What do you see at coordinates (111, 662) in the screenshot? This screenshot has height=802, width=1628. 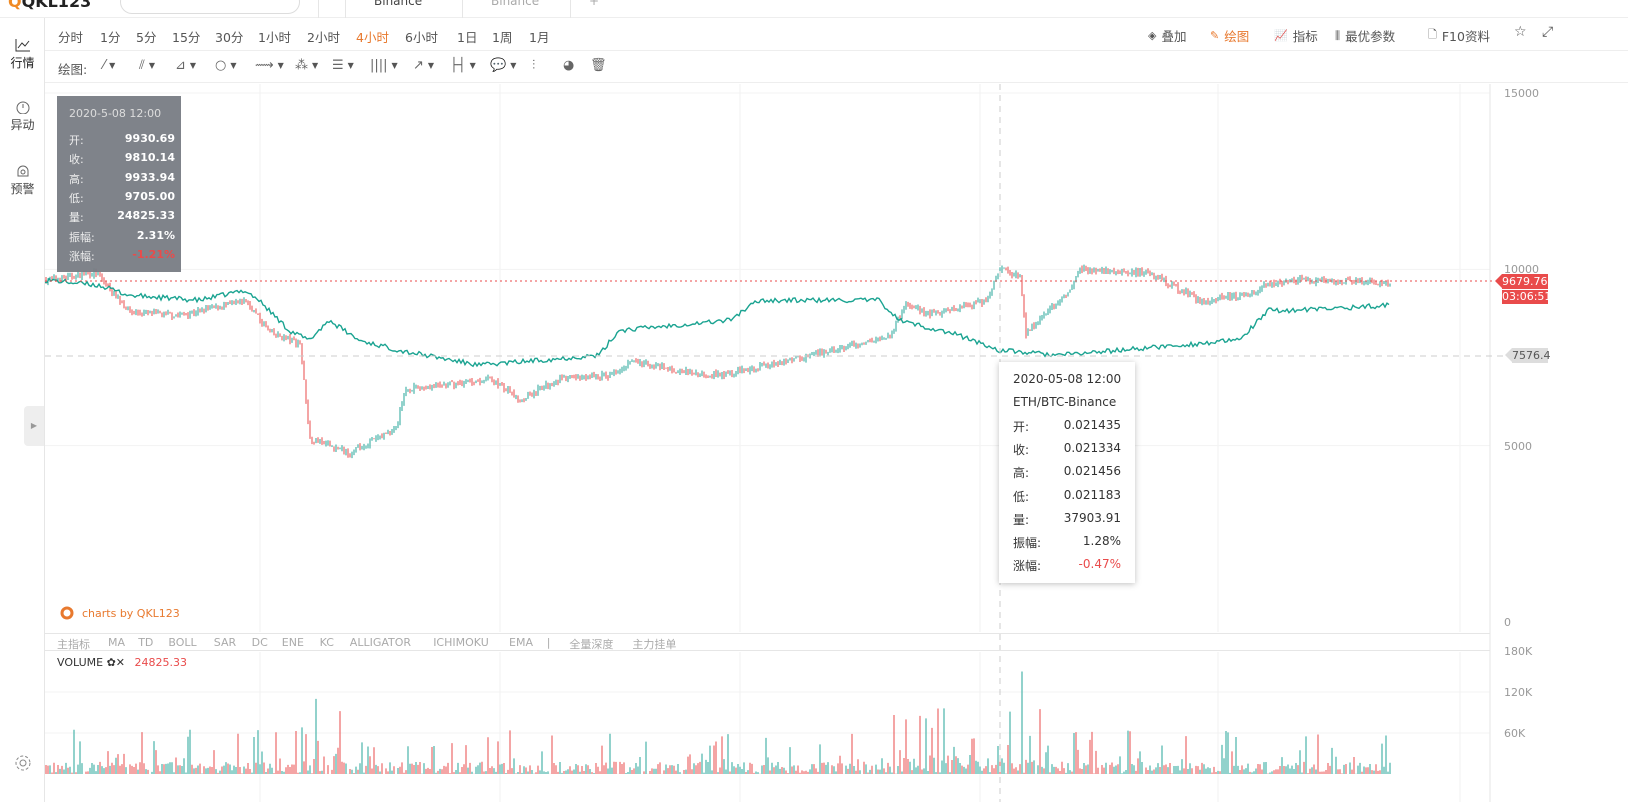 I see `volume-settings-icon: ✿` at bounding box center [111, 662].